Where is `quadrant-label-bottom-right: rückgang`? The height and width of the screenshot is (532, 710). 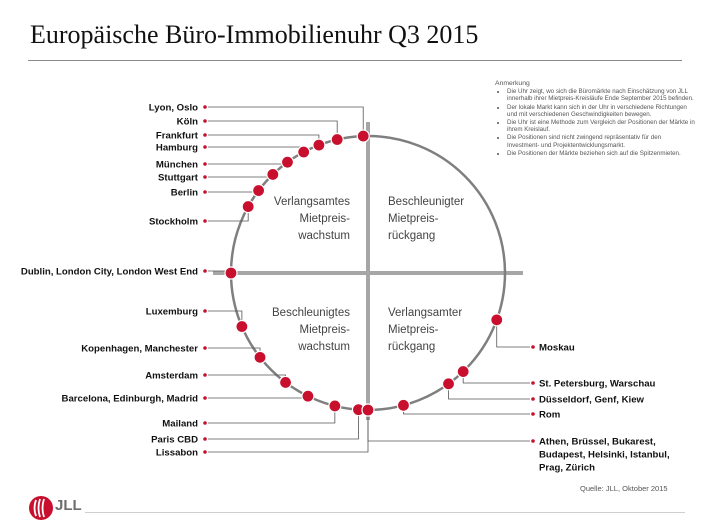
quadrant-label-bottom-right: rückgang is located at coordinates (411, 347).